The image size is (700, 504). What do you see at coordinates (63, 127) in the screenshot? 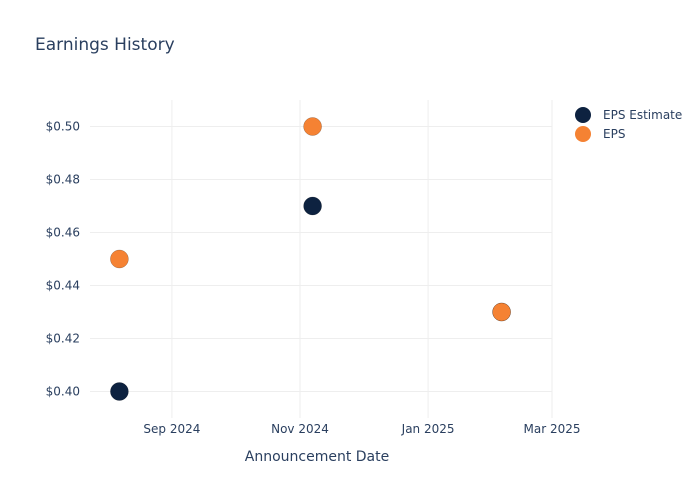
I see `y-tick-label: $0.50` at bounding box center [63, 127].